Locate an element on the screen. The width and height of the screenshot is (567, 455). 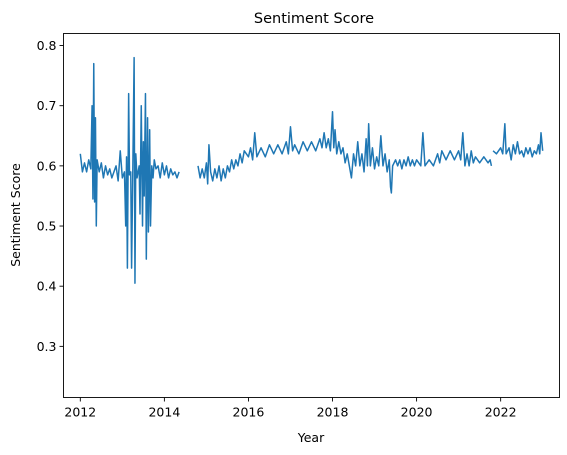
x-tick-label: 2014 is located at coordinates (164, 412).